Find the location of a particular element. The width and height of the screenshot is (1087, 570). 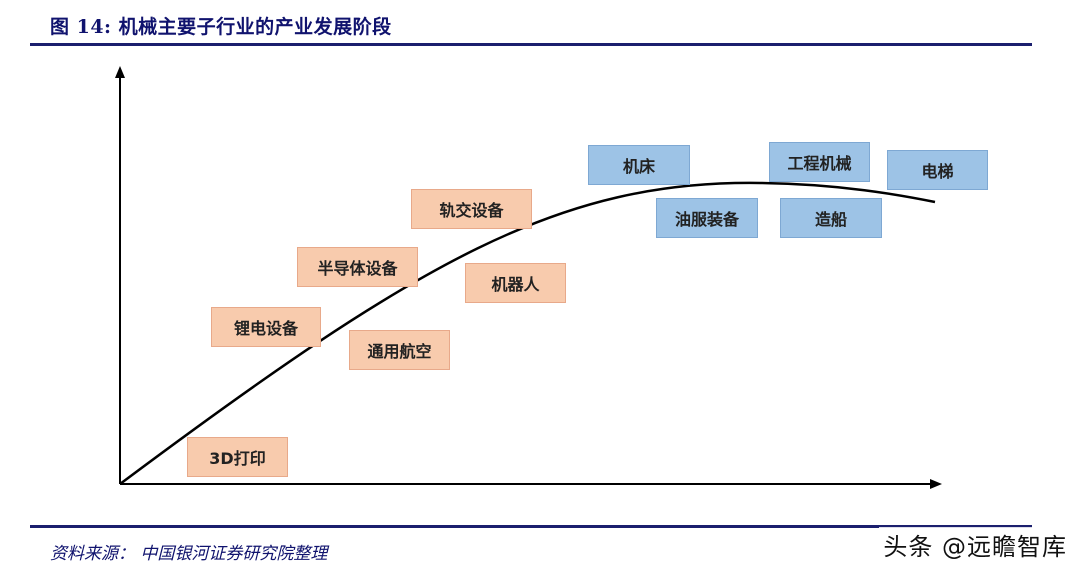

x-axis-arrow is located at coordinates (936, 484).